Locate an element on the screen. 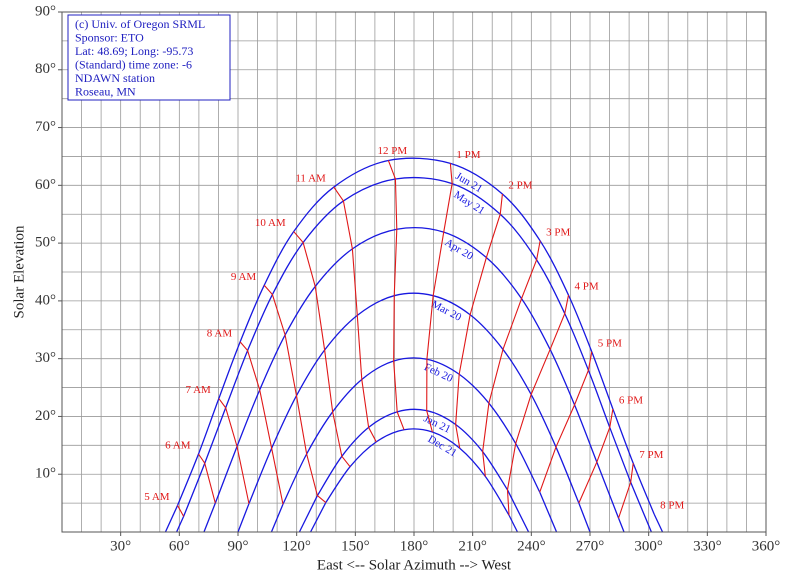  x-tick-label: 360° is located at coordinates (766, 546).